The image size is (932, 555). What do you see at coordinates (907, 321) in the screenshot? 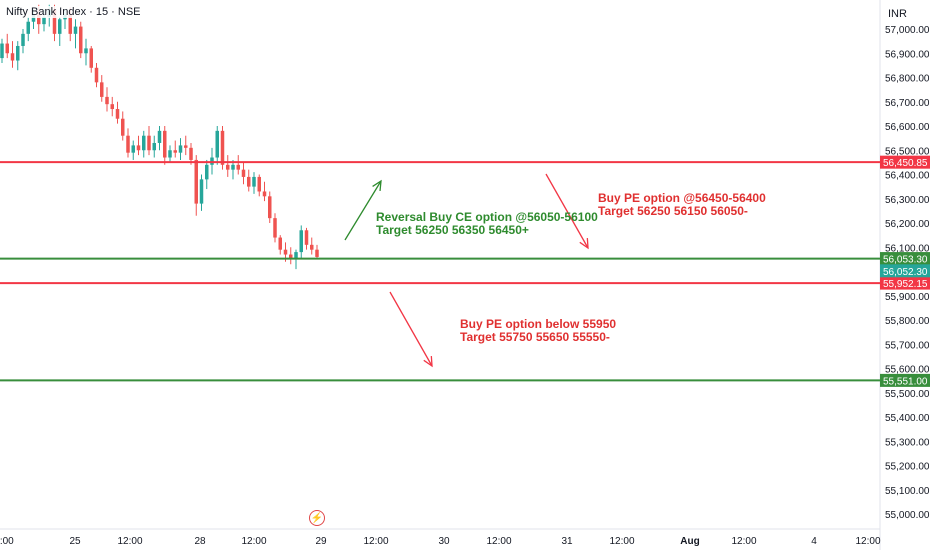
I see `y-tick-label: 55,800.00` at bounding box center [907, 321].